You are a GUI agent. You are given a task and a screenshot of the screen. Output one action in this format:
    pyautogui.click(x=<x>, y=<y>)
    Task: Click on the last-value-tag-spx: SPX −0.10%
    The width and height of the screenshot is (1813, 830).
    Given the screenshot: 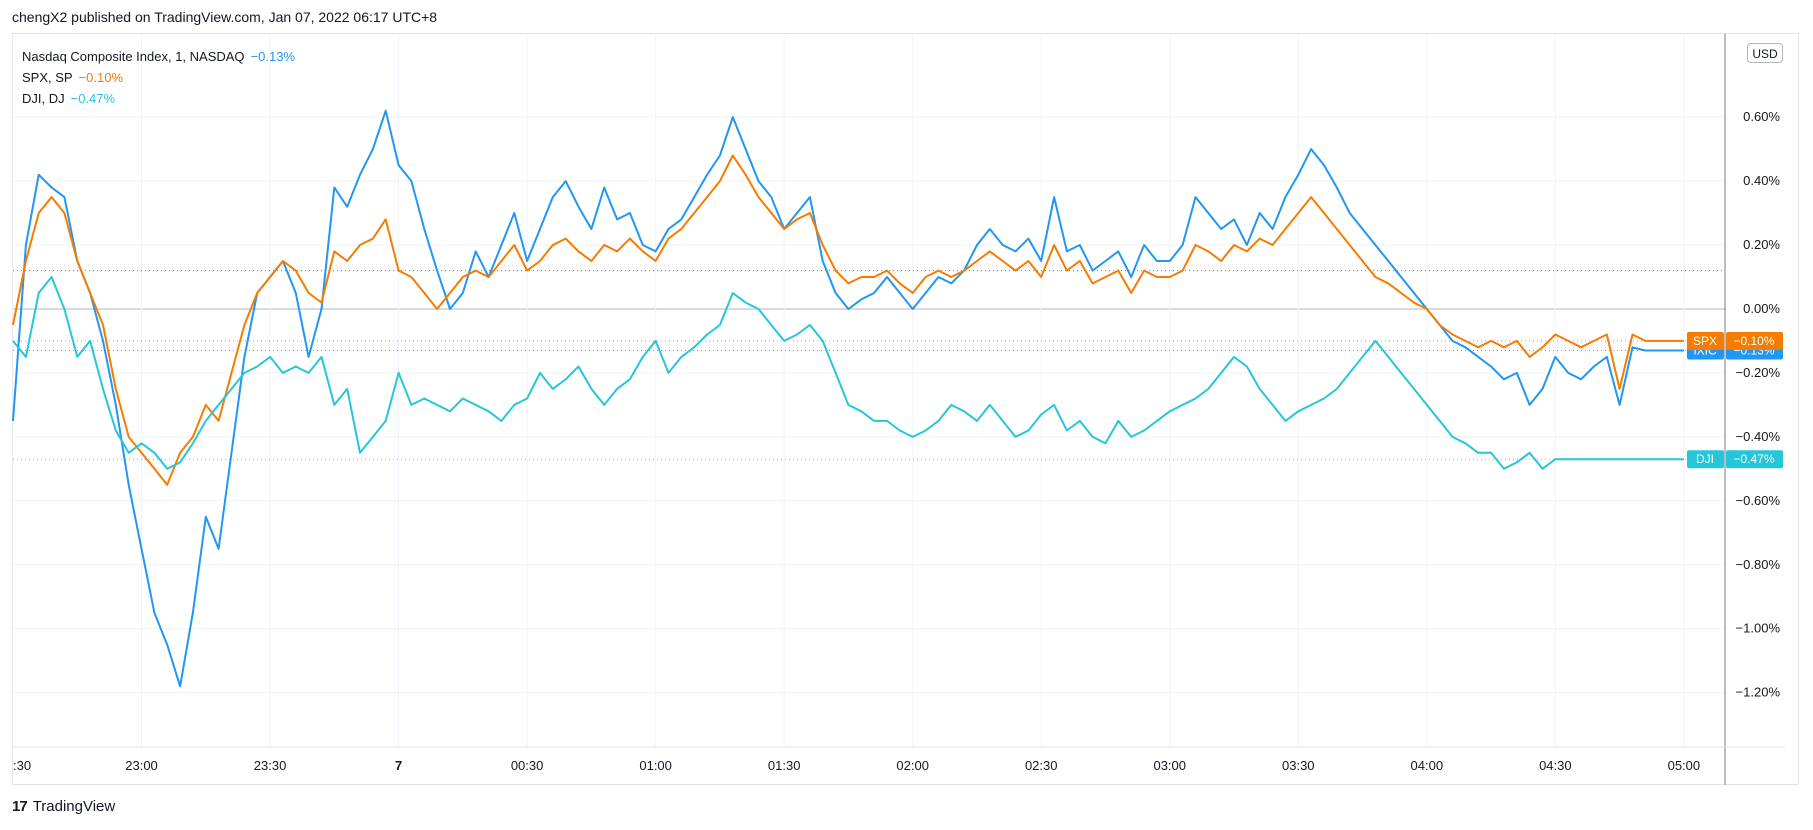 What is the action you would take?
    pyautogui.click(x=1735, y=340)
    